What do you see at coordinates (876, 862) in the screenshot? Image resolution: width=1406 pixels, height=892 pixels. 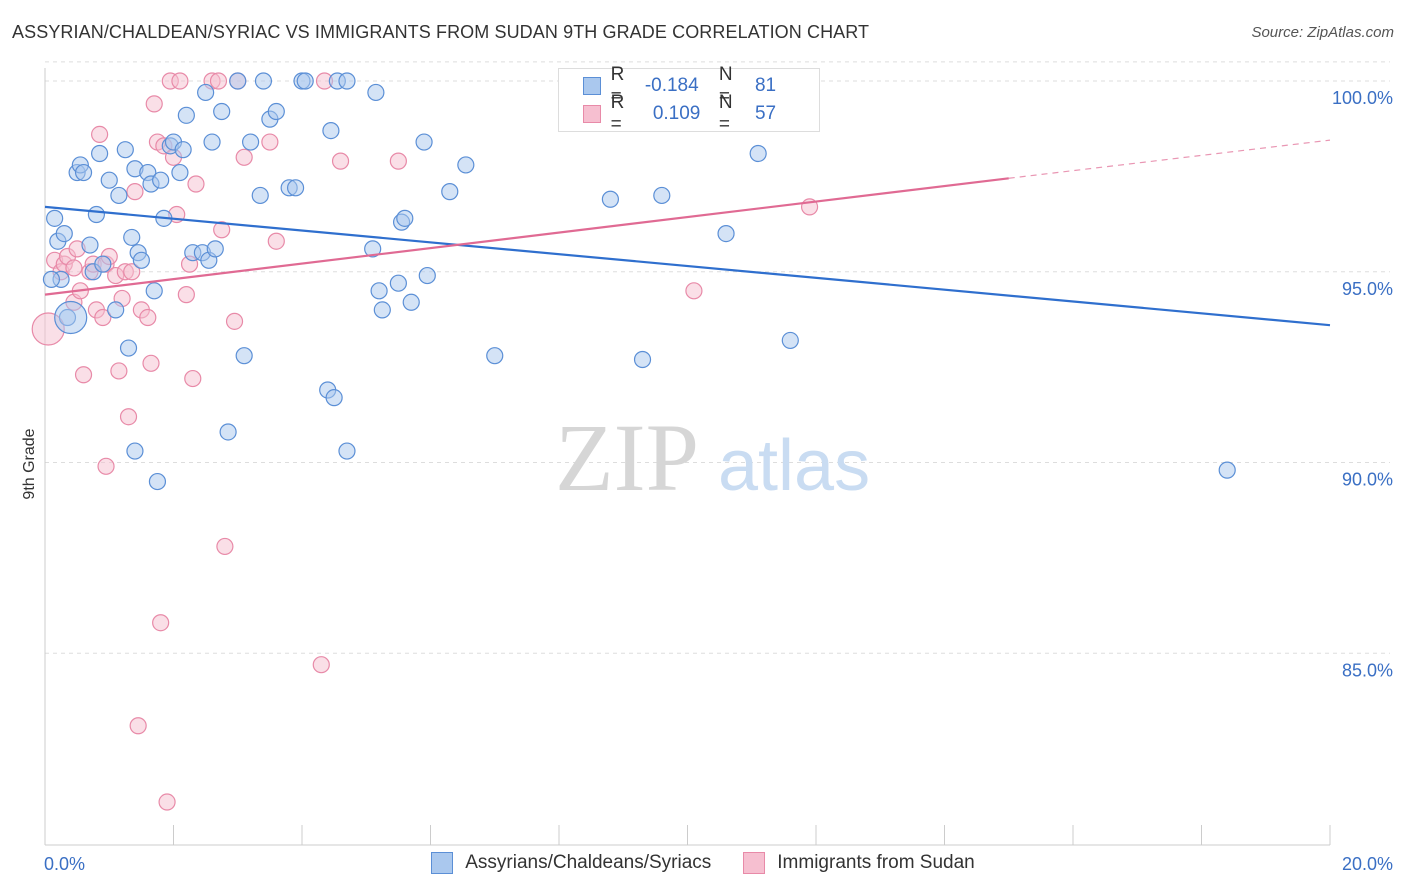 I see `legend-label-sudan: Immigrants from Sudan` at bounding box center [876, 862].